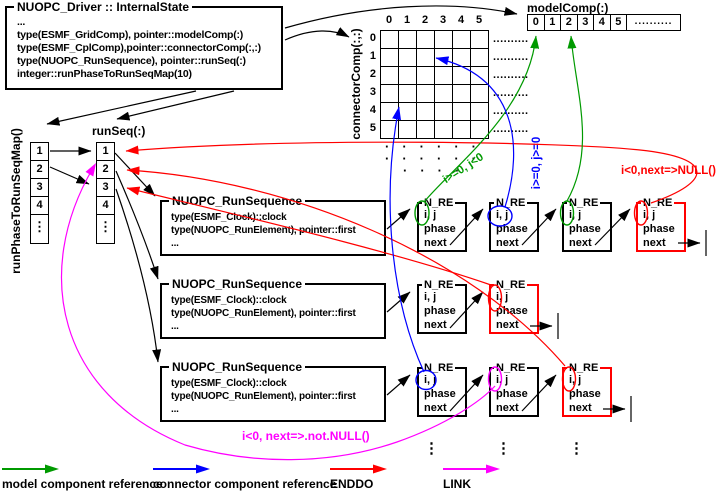 The image size is (721, 495). Describe the element at coordinates (306, 436) in the screenshot. I see `link-condition-label: i<0, next=>.not.NULL()` at that location.